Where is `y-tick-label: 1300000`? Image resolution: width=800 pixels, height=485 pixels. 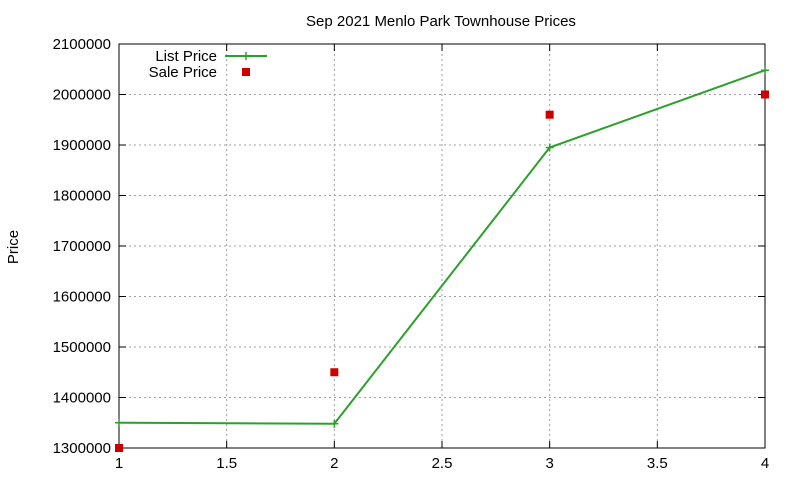 y-tick-label: 1300000 is located at coordinates (82, 448).